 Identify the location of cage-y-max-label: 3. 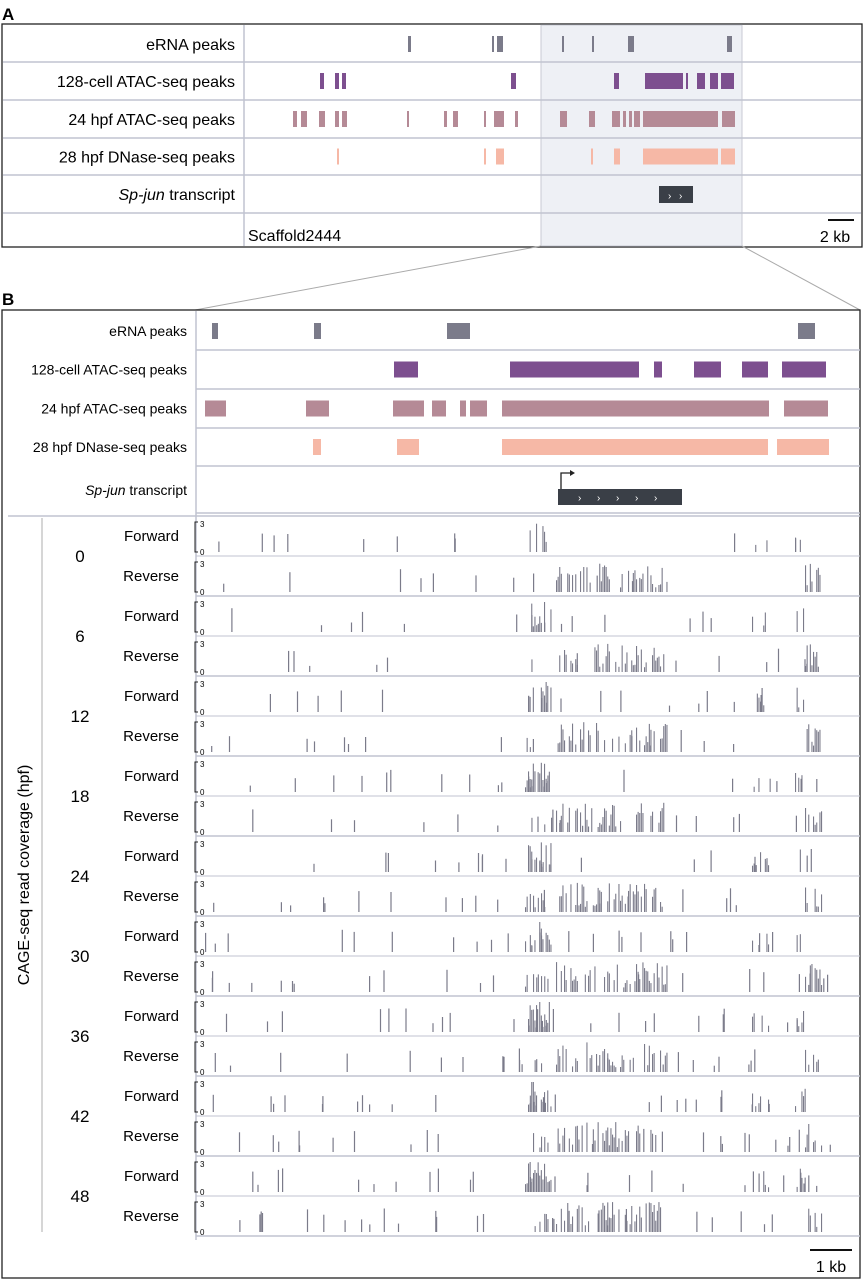
(202, 924).